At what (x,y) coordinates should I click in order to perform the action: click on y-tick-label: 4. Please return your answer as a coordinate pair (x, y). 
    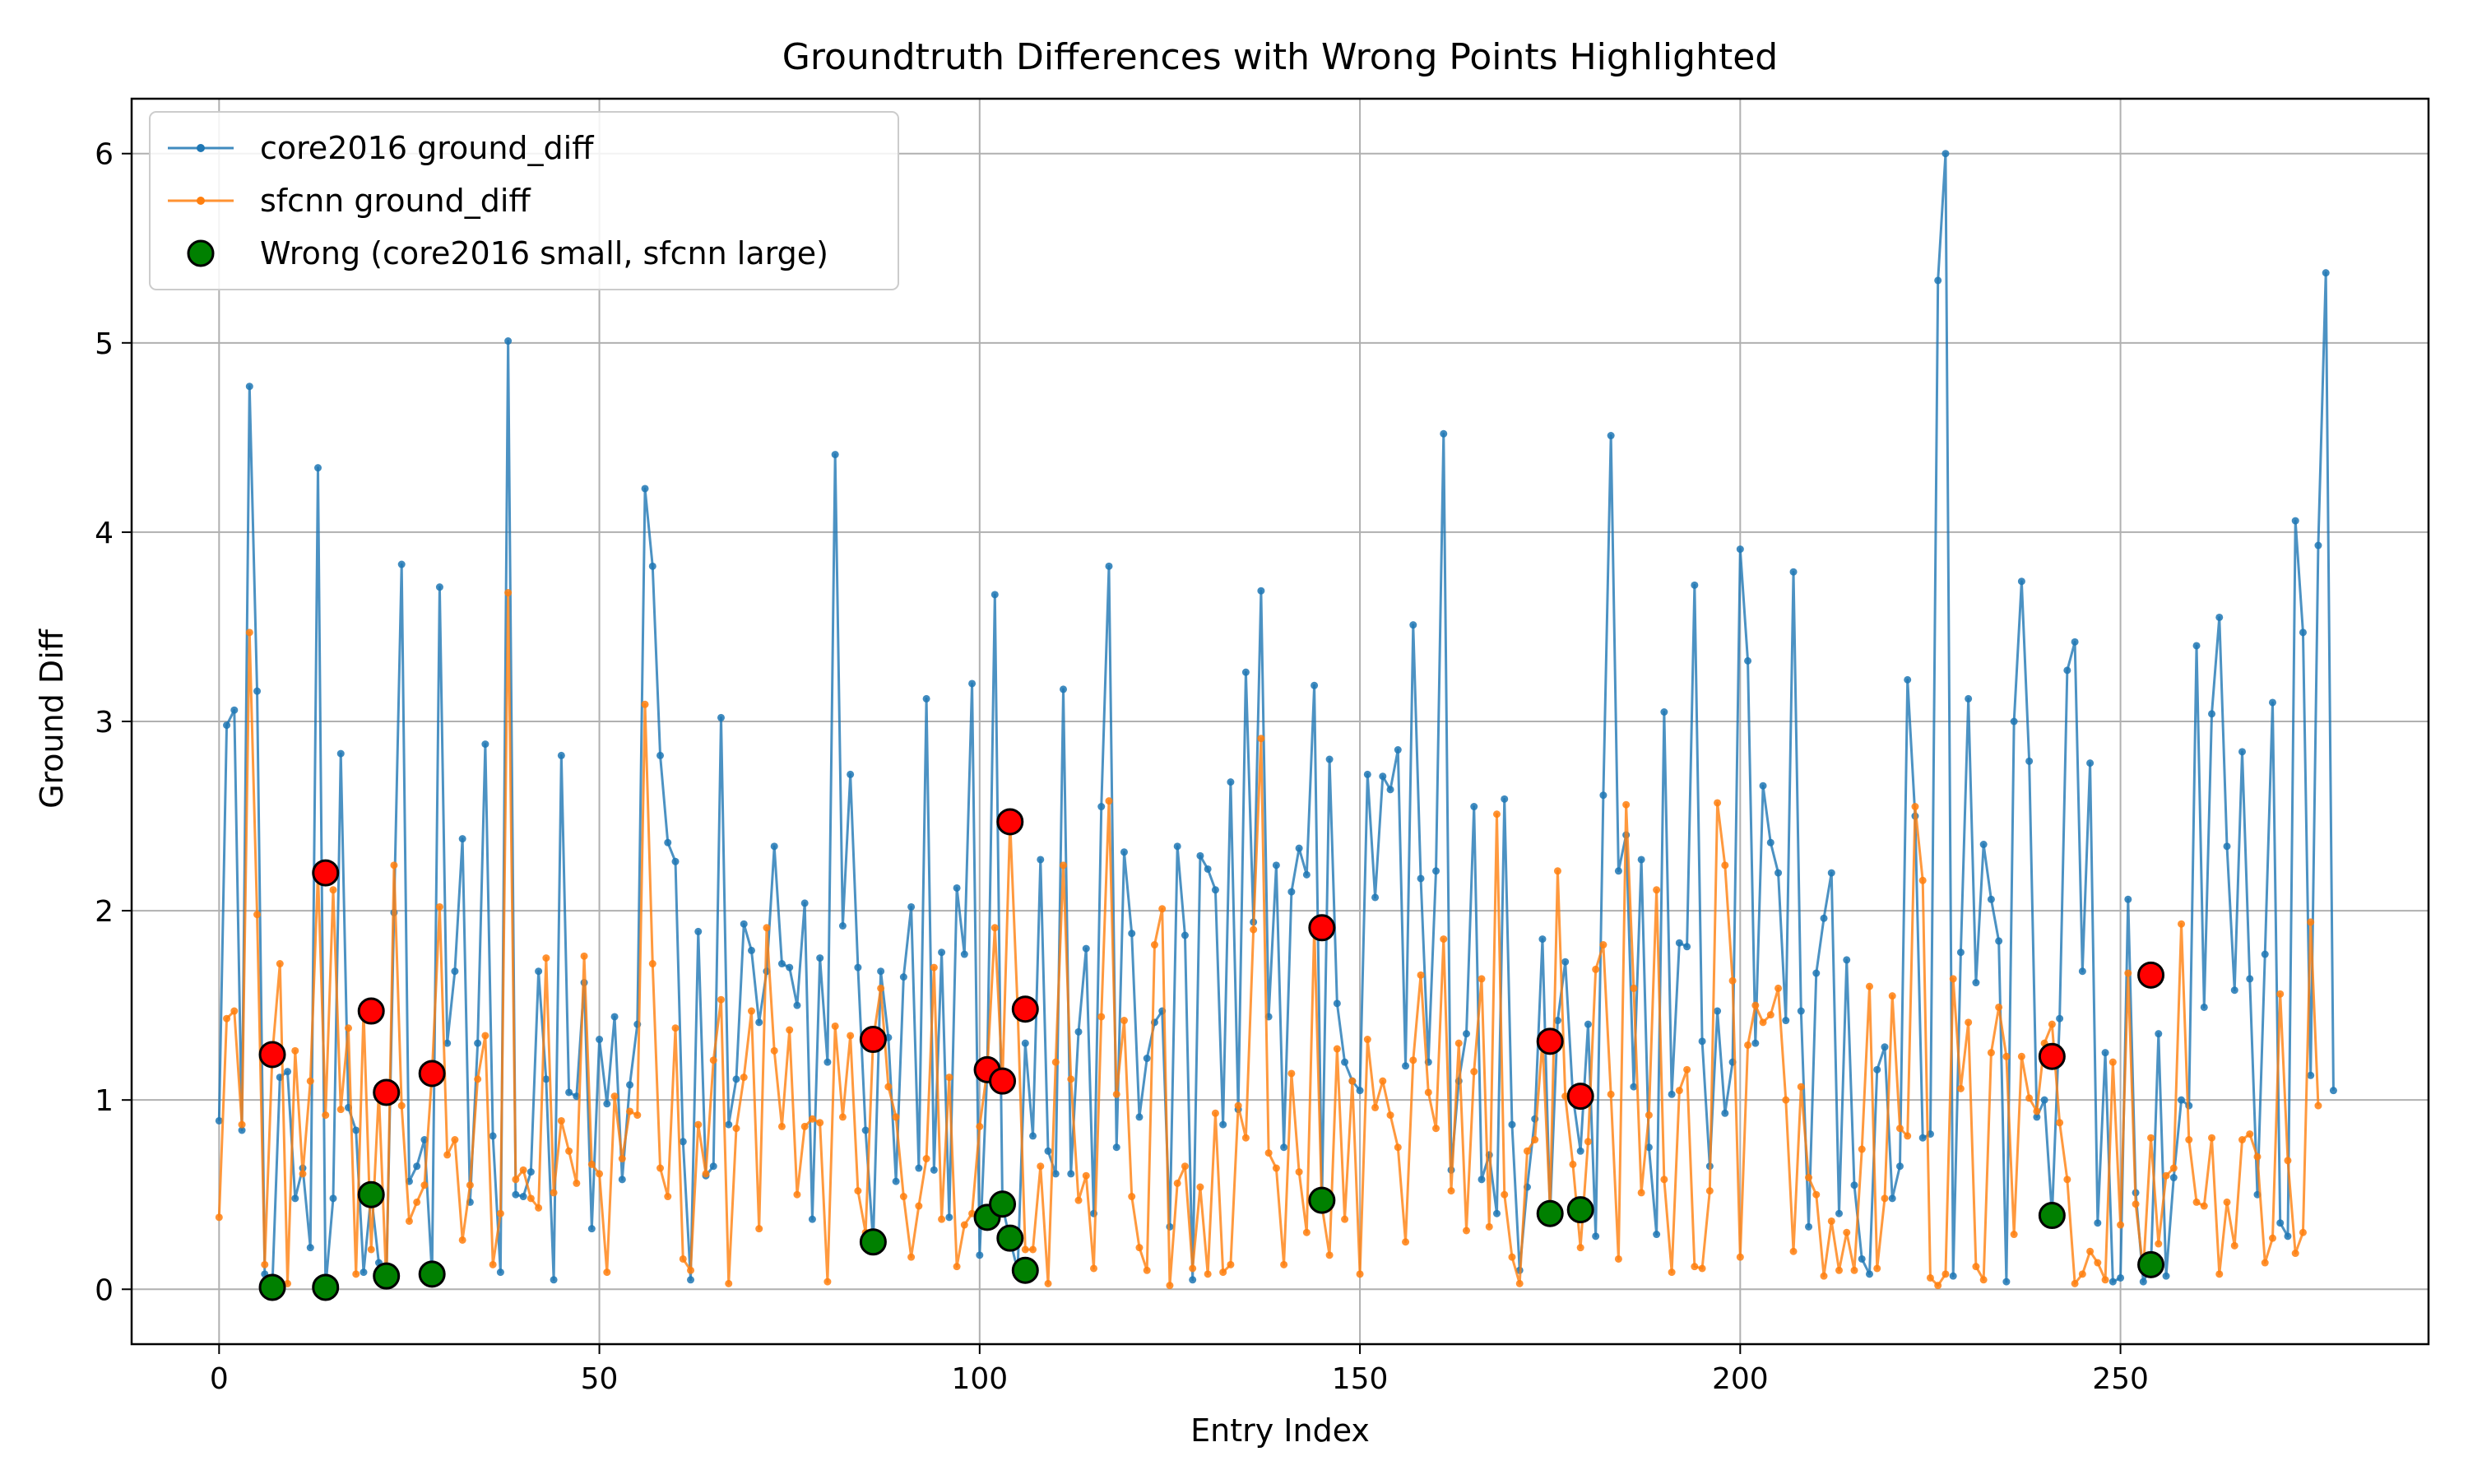
    Looking at the image, I should click on (104, 533).